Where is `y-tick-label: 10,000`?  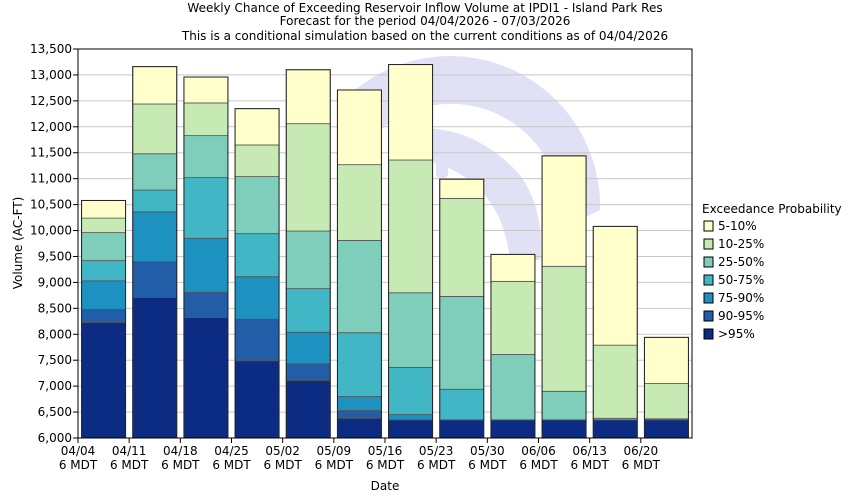
y-tick-label: 10,000 is located at coordinates (51, 231).